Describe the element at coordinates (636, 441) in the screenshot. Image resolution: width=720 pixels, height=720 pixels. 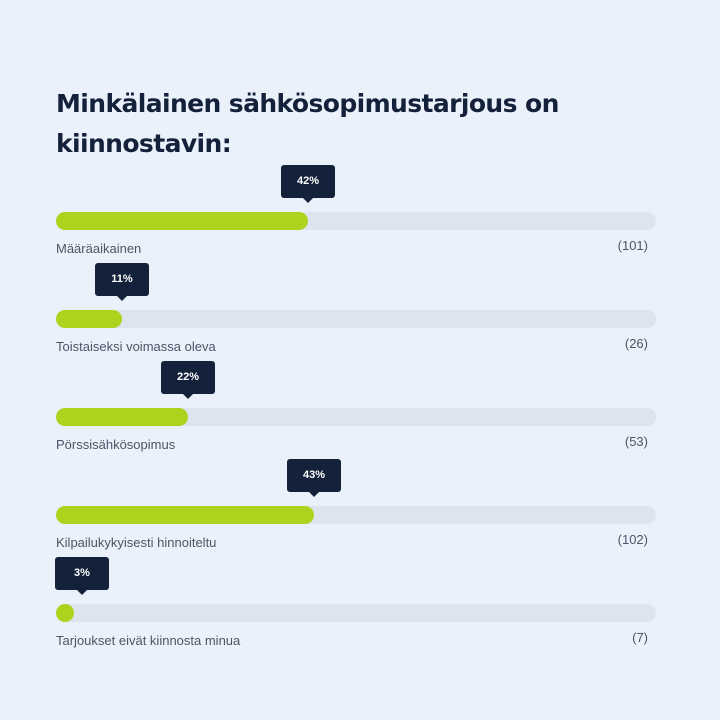
I see `vote-count: (53)` at that location.